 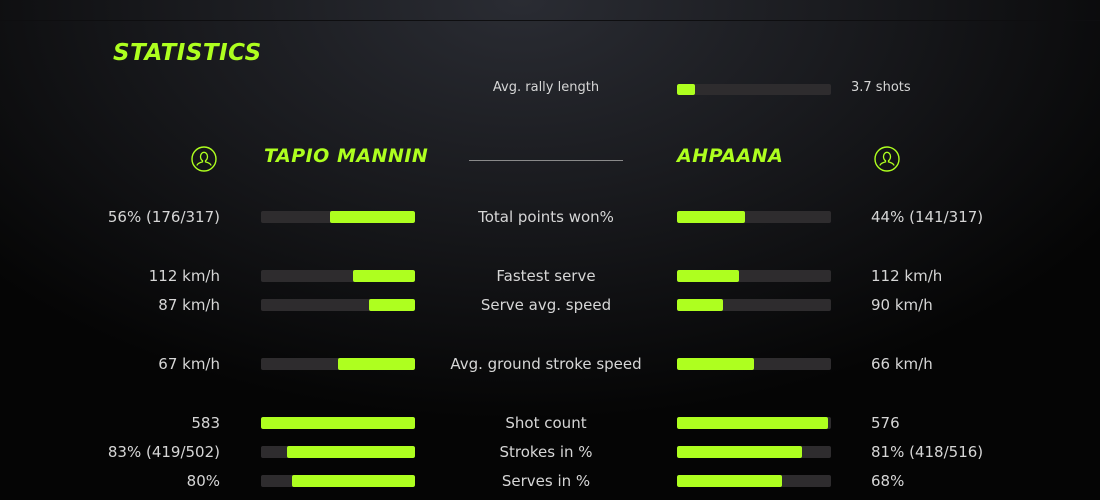 What do you see at coordinates (881, 87) in the screenshot?
I see `rally-value: 3.7 shots` at bounding box center [881, 87].